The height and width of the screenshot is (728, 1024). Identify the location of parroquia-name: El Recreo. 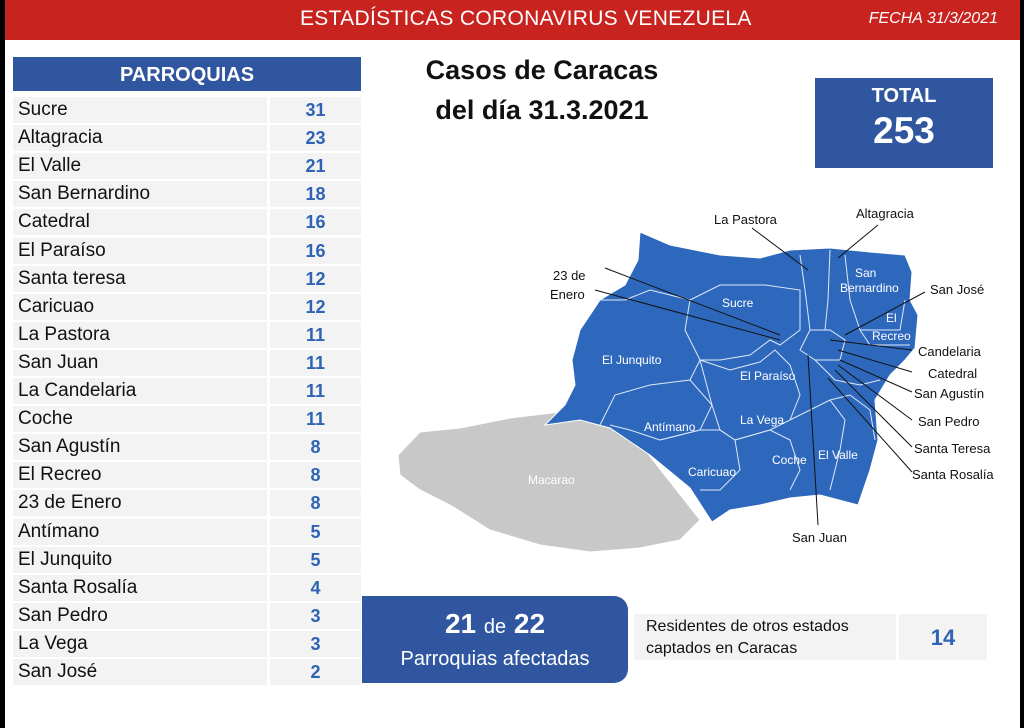
(140, 475).